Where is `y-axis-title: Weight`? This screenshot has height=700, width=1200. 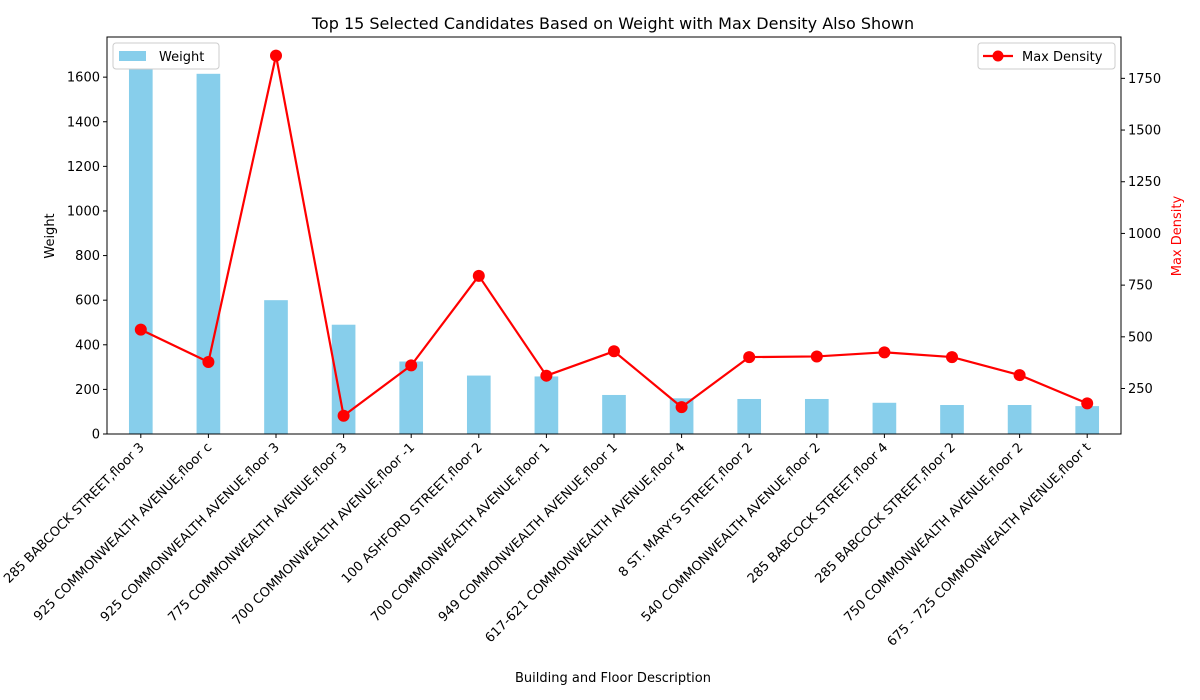
y-axis-title: Weight is located at coordinates (50, 235).